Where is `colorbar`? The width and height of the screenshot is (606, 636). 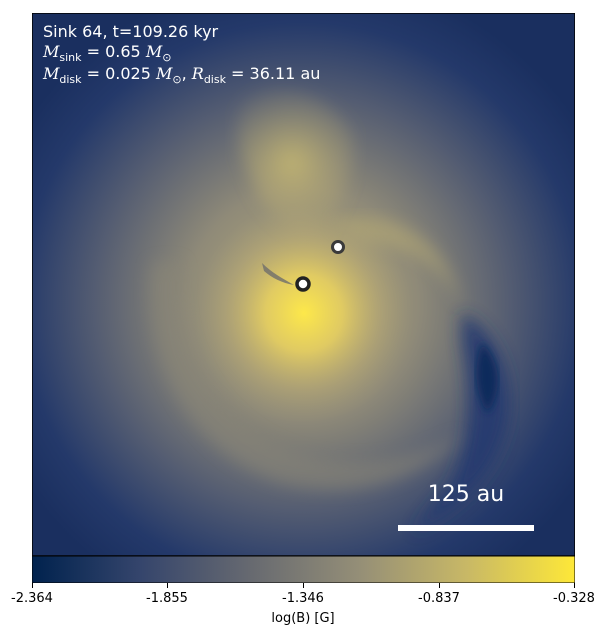
colorbar is located at coordinates (303, 569).